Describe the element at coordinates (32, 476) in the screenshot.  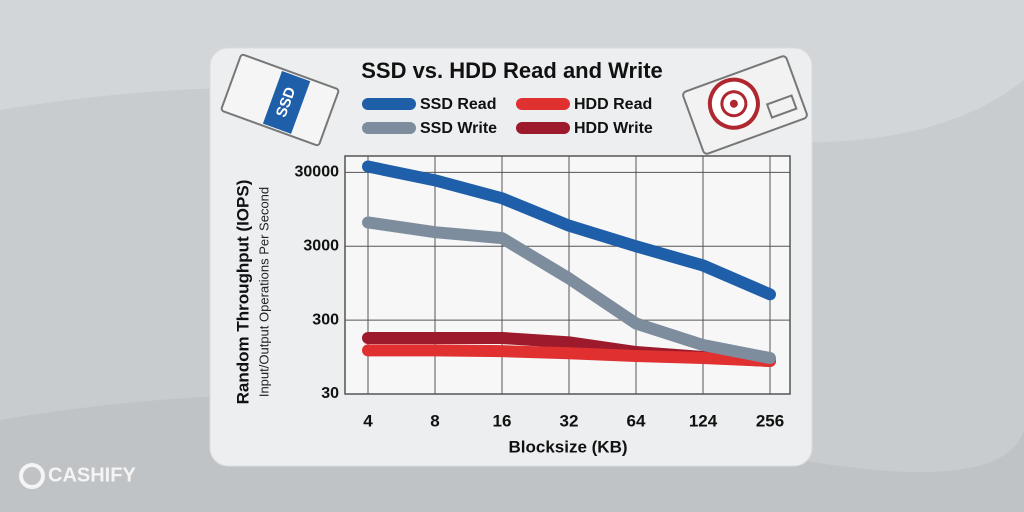
I see `watermark-logo` at that location.